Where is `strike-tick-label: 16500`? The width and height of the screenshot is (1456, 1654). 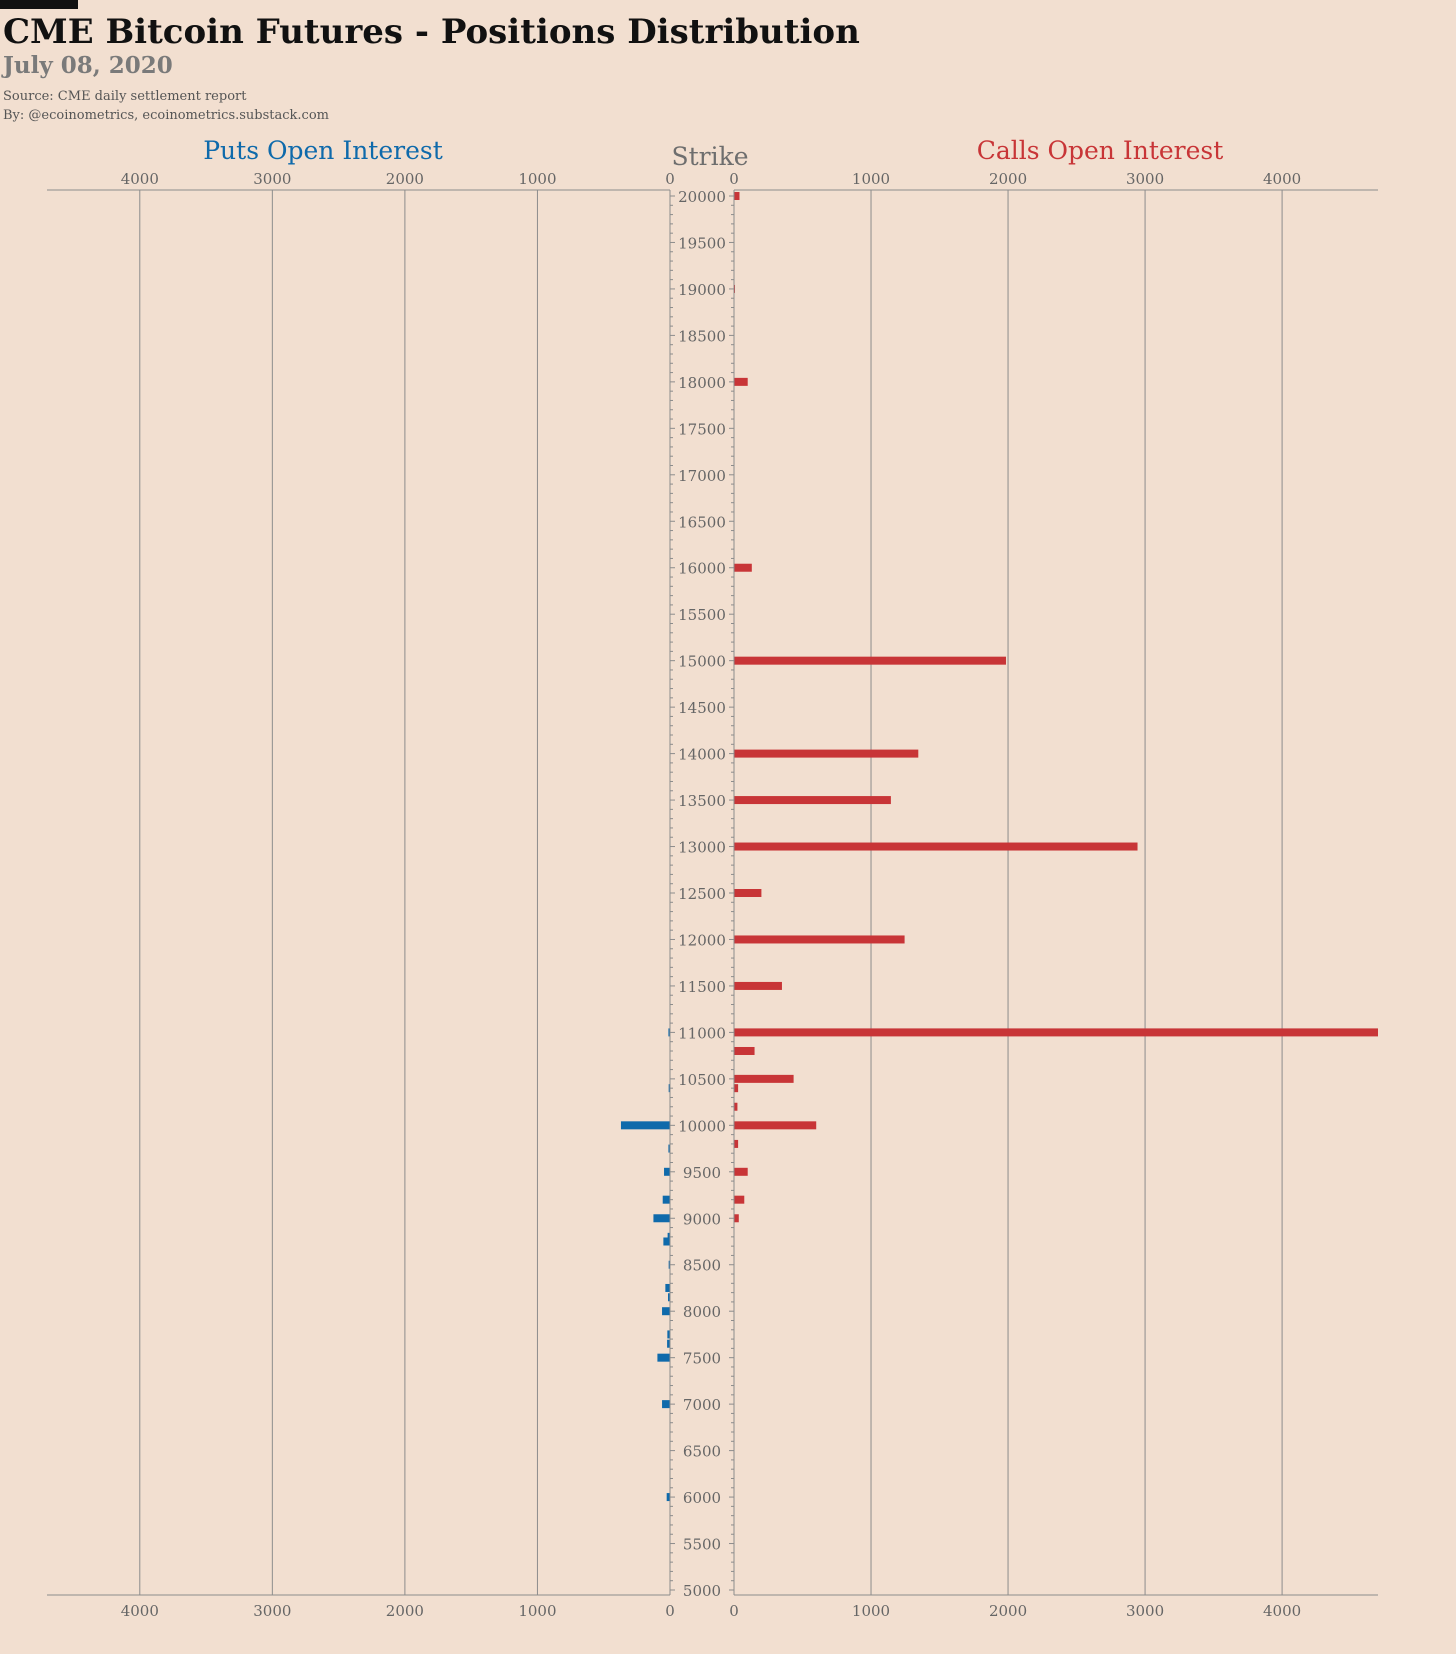
strike-tick-label: 16500 is located at coordinates (702, 522).